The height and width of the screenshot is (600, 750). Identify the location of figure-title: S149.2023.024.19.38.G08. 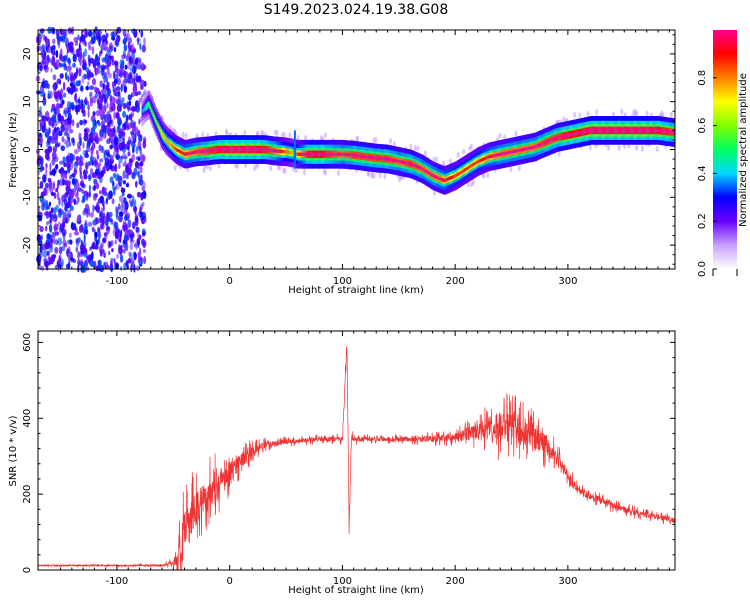
(356, 10).